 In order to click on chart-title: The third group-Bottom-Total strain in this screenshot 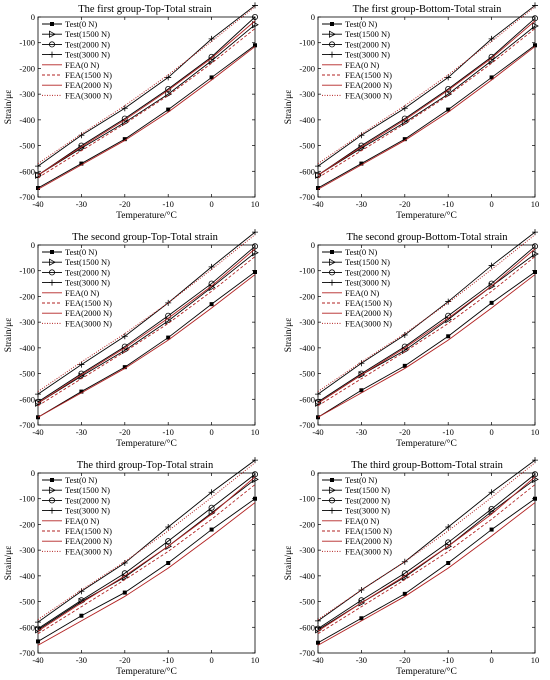, I will do `click(427, 465)`.